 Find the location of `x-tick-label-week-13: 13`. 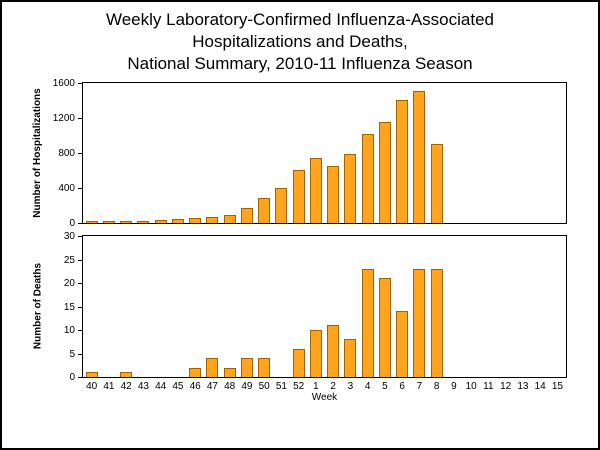

x-tick-label-week-13: 13 is located at coordinates (523, 386).